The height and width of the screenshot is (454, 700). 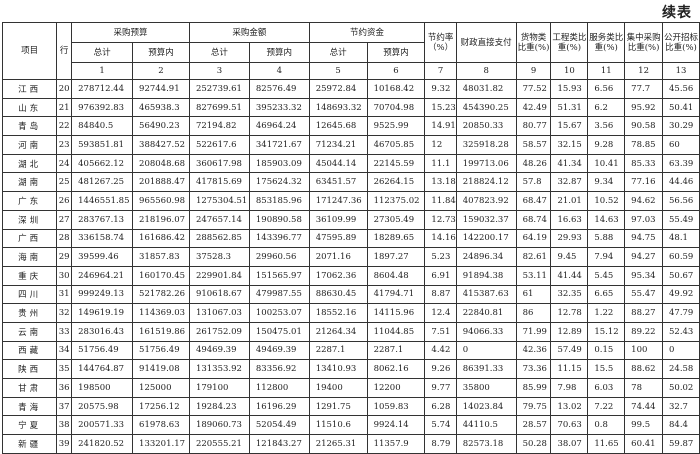 What do you see at coordinates (29, 388) in the screenshot?
I see `region-name: 甘肃` at bounding box center [29, 388].